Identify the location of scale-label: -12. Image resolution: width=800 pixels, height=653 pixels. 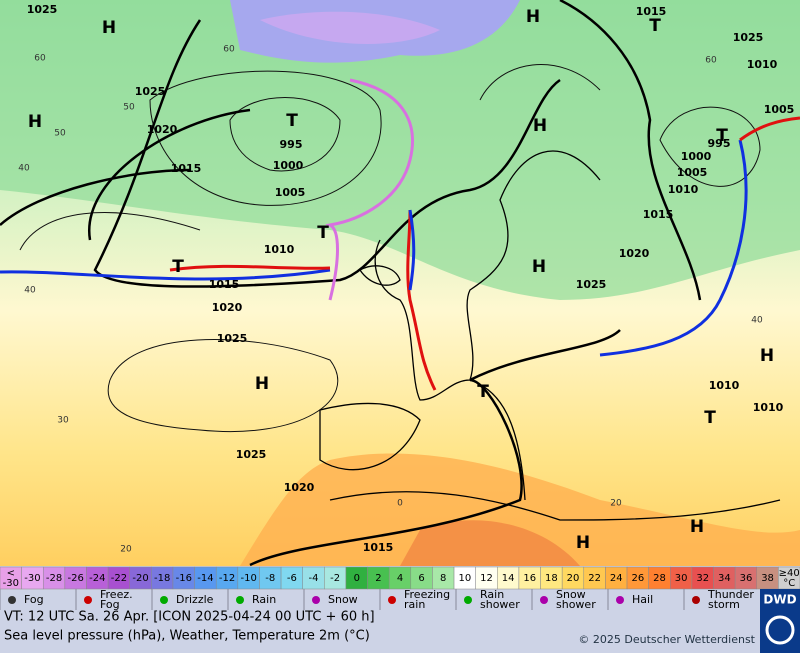
(227, 578).